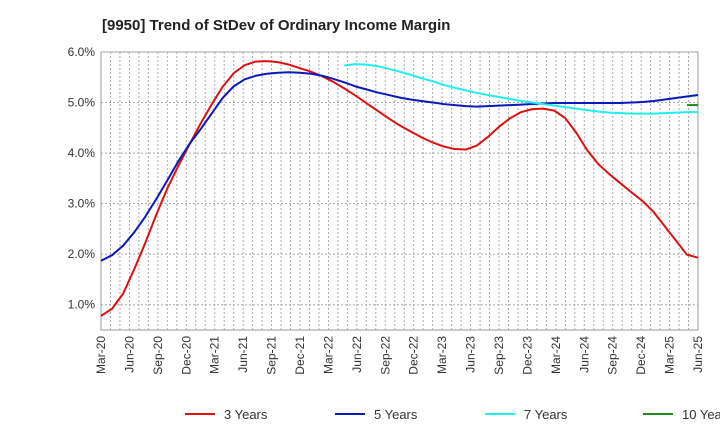 The image size is (720, 445). Describe the element at coordinates (471, 354) in the screenshot. I see `x-tick-label: Jun-23` at that location.